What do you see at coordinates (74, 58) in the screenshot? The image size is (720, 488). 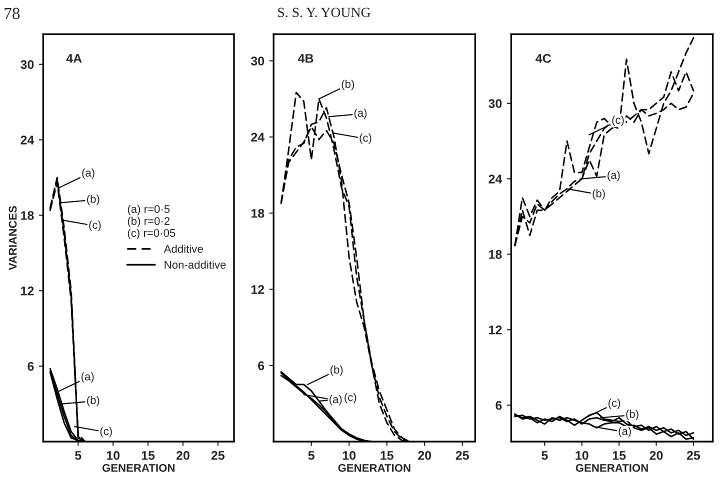 I see `annotation: 4A` at bounding box center [74, 58].